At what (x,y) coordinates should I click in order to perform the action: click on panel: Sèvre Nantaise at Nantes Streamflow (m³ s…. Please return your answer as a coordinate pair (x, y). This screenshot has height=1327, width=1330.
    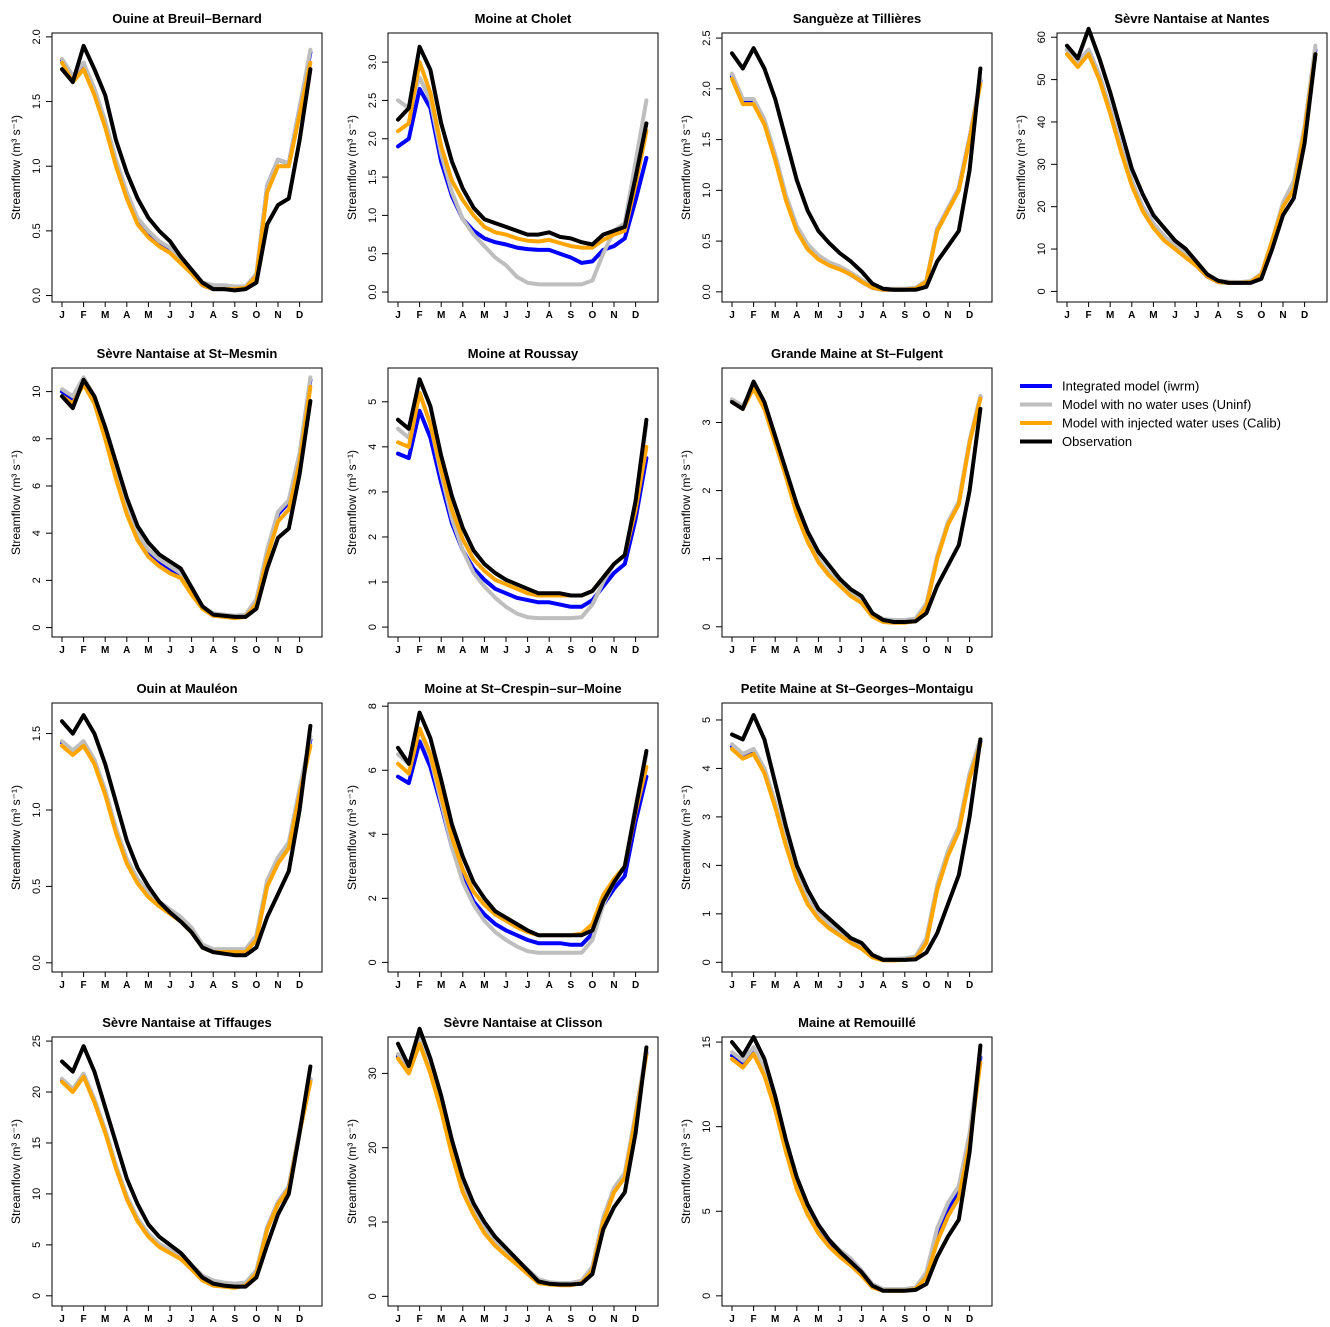
    Looking at the image, I should click on (1171, 166).